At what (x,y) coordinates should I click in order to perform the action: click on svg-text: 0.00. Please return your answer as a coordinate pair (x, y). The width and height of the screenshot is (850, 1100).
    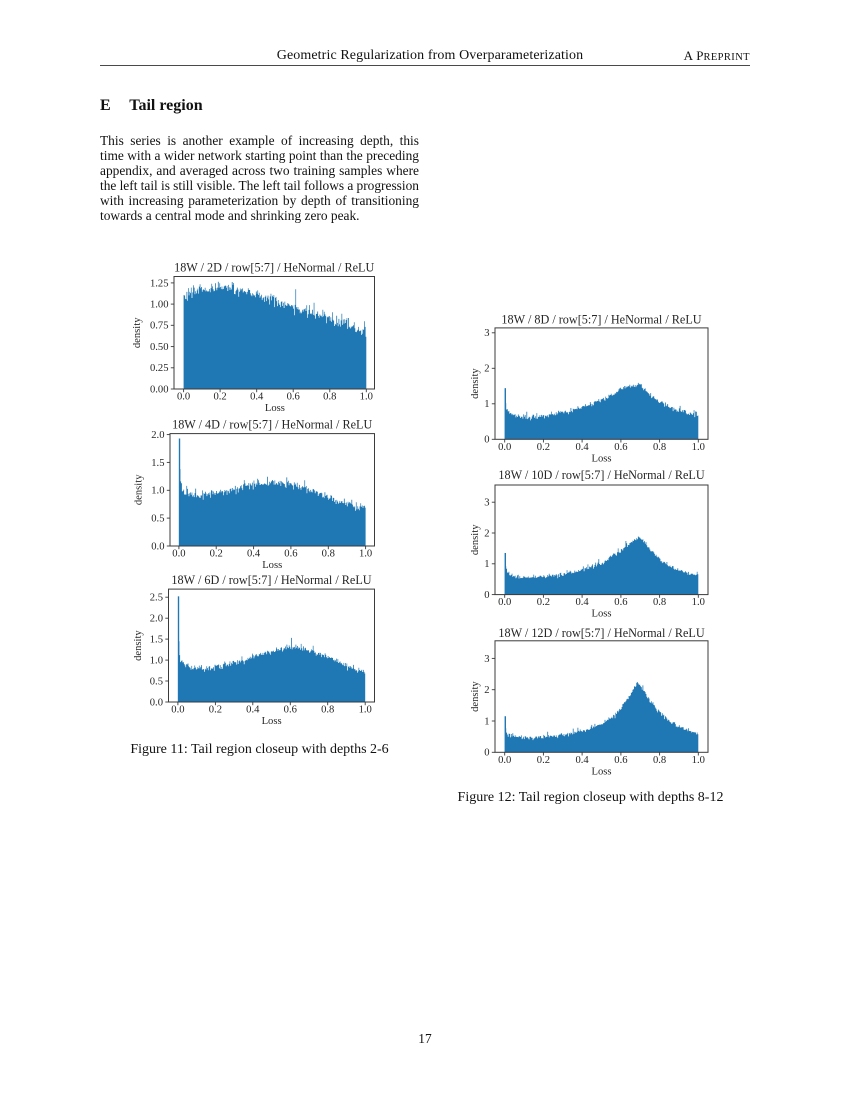
    Looking at the image, I should click on (159, 389).